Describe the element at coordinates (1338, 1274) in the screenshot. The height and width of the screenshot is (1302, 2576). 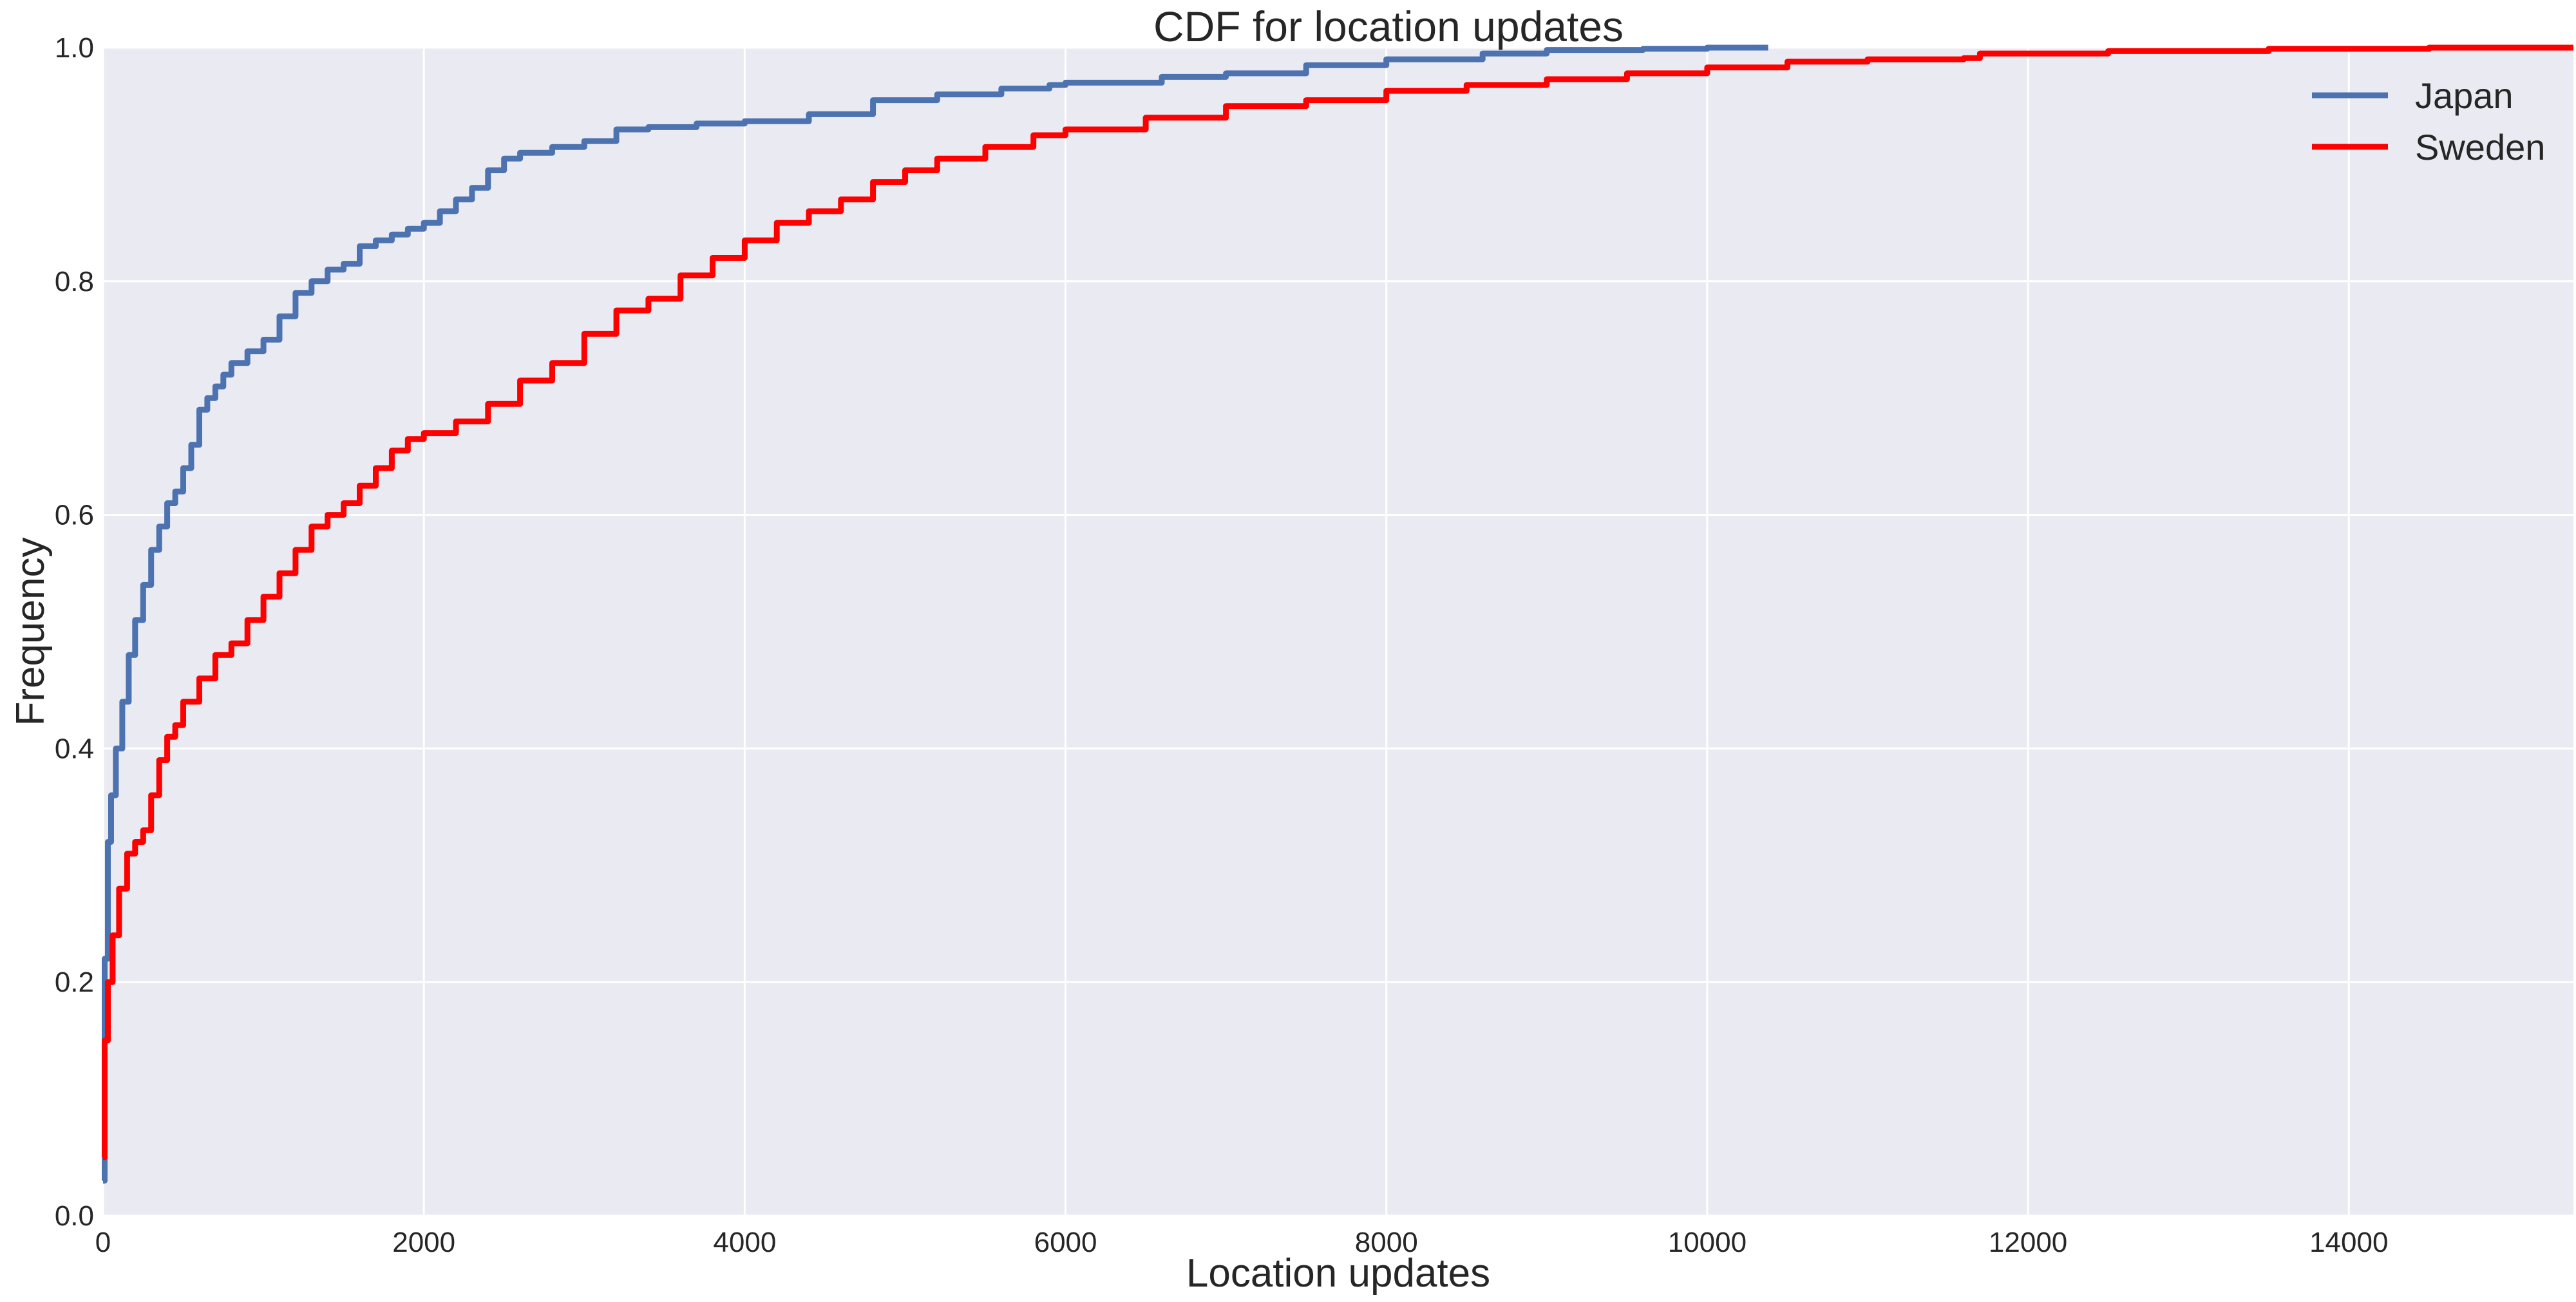
I see `x-axis-label: Location updates` at that location.